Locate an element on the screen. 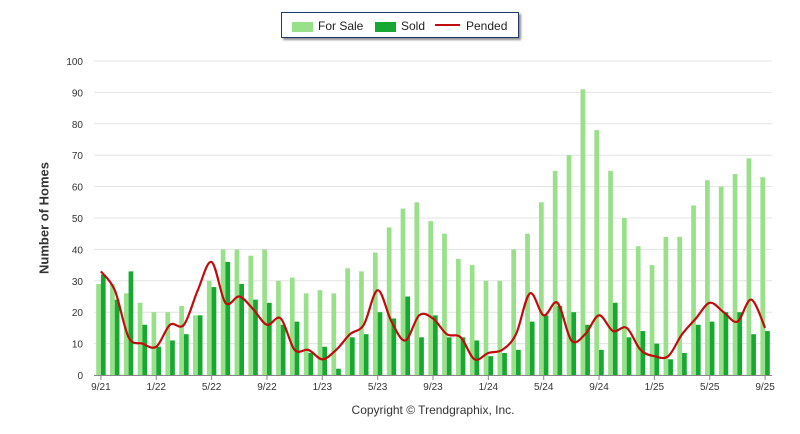 The height and width of the screenshot is (434, 800). legend-label-for-sale: For Sale is located at coordinates (341, 26).